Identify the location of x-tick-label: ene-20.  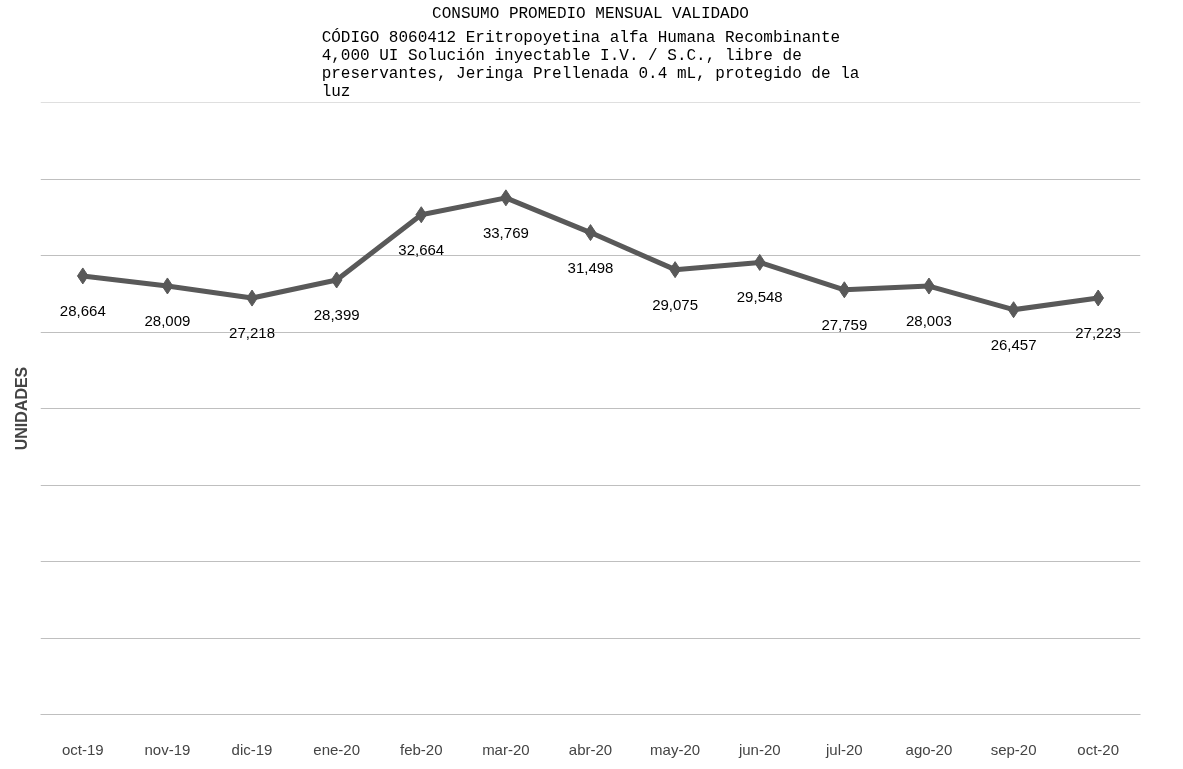
(337, 749).